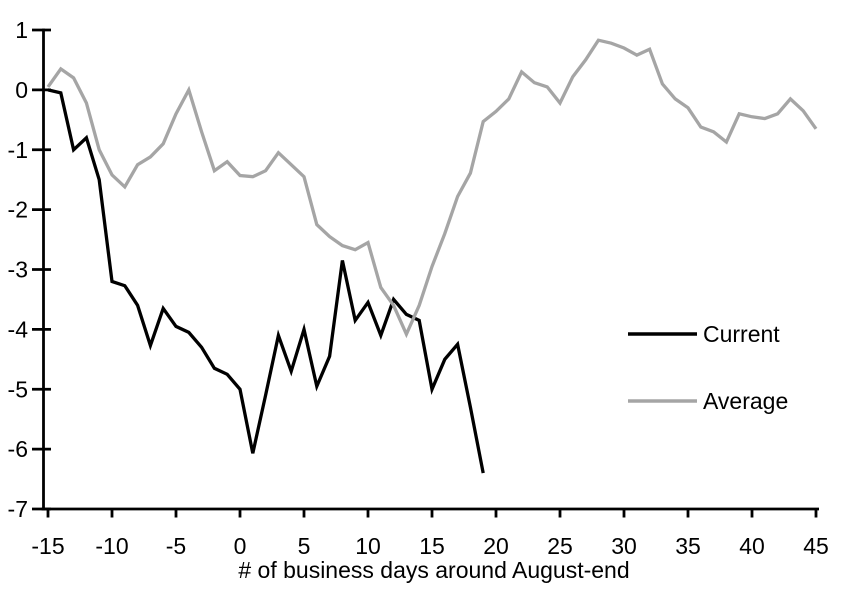 Image resolution: width=852 pixels, height=594 pixels. What do you see at coordinates (816, 546) in the screenshot?
I see `x-tick-label: 45` at bounding box center [816, 546].